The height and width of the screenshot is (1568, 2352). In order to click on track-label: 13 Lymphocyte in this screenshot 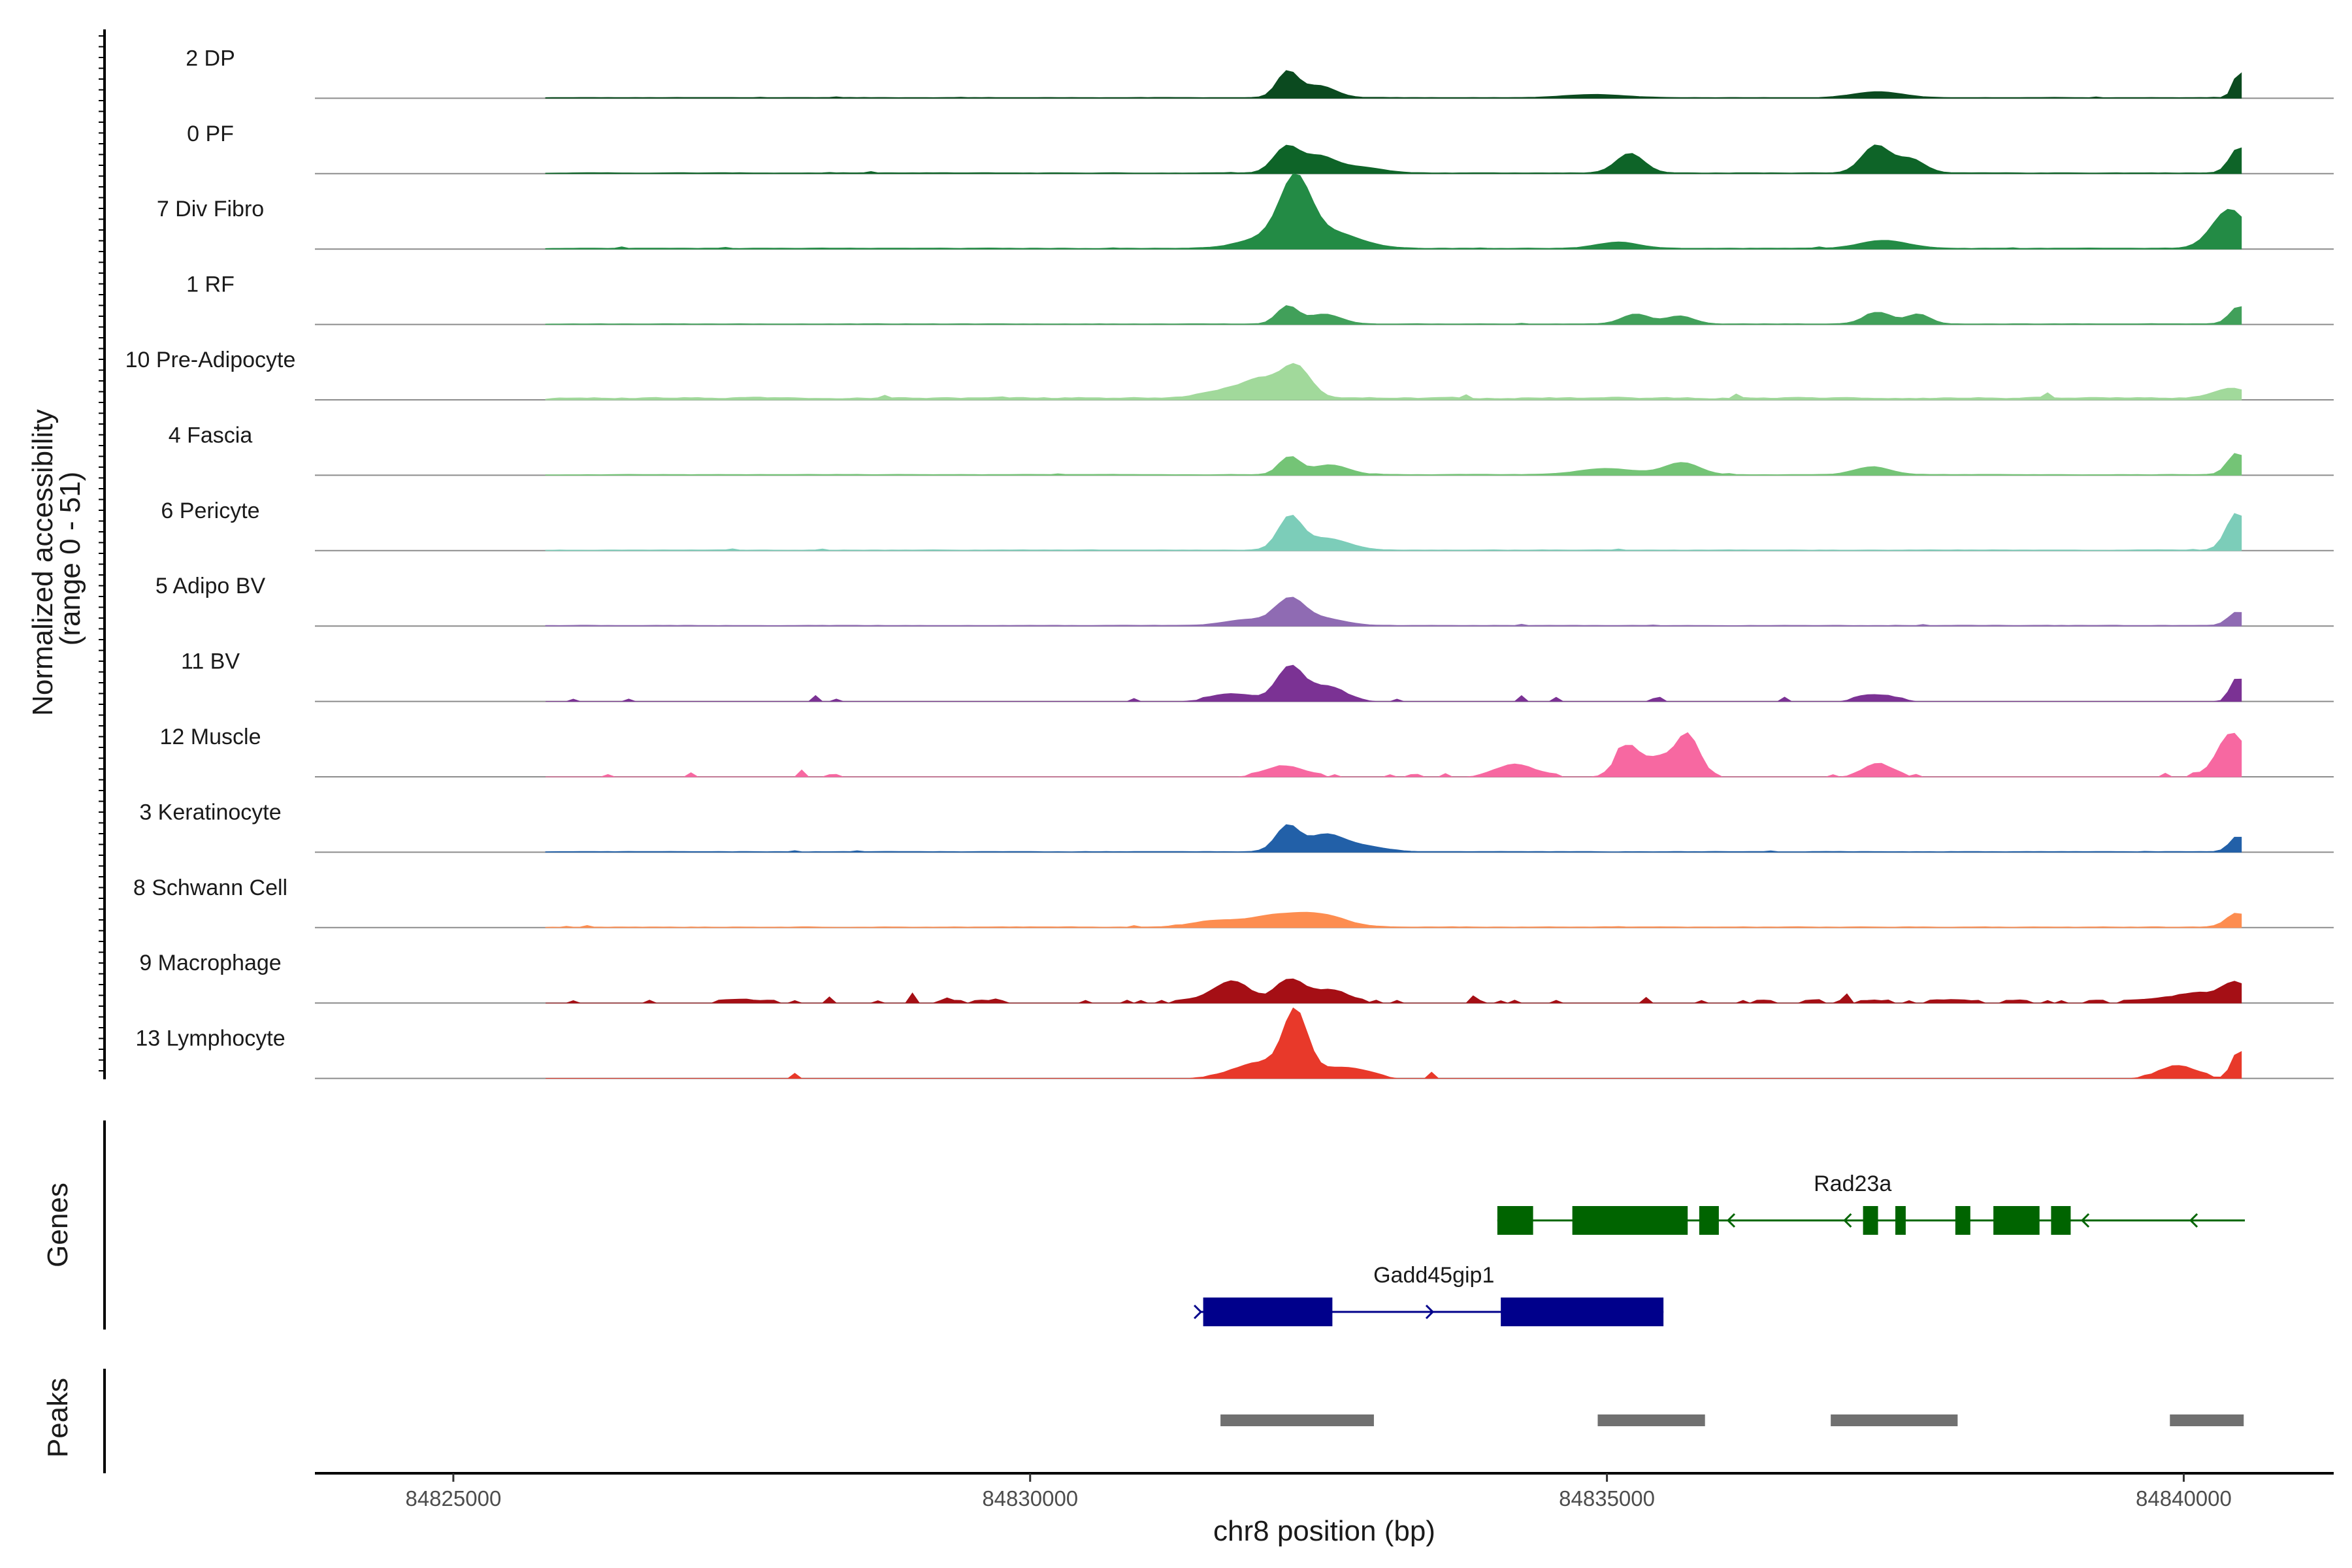, I will do `click(210, 1038)`.